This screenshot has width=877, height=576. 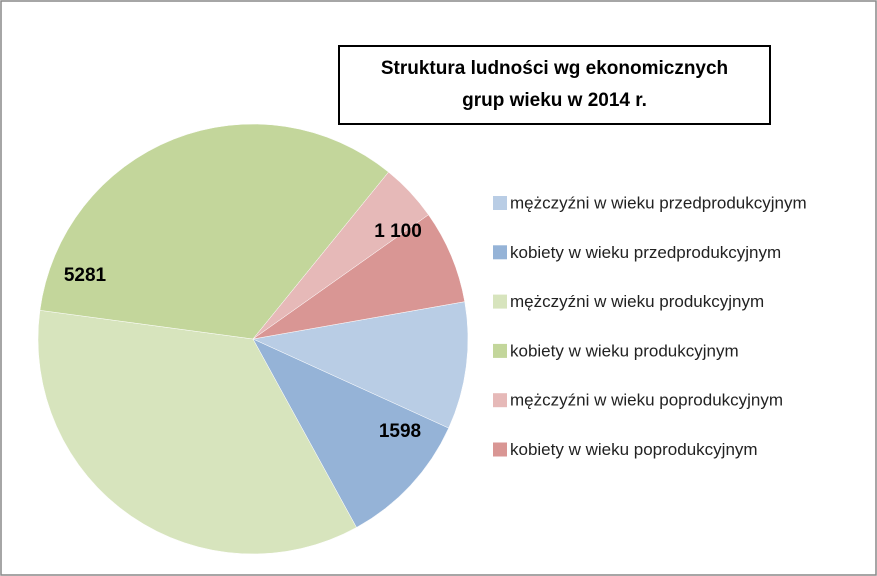 What do you see at coordinates (658, 202) in the screenshot?
I see `legend-label: mężczyźni w wieku przedprodukcyjnym` at bounding box center [658, 202].